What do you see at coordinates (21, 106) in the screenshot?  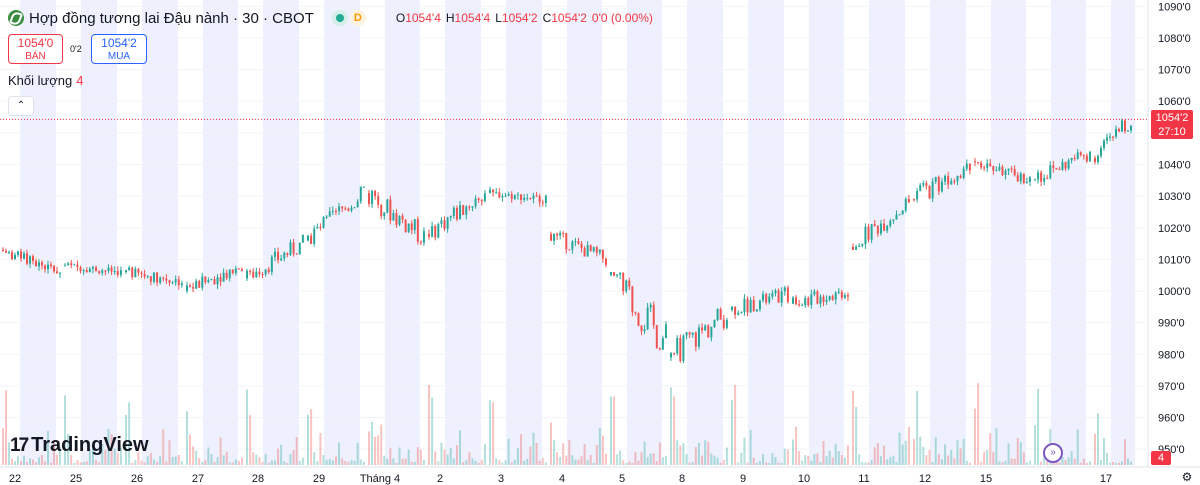 I see `collapse-legend-button: ⌃` at bounding box center [21, 106].